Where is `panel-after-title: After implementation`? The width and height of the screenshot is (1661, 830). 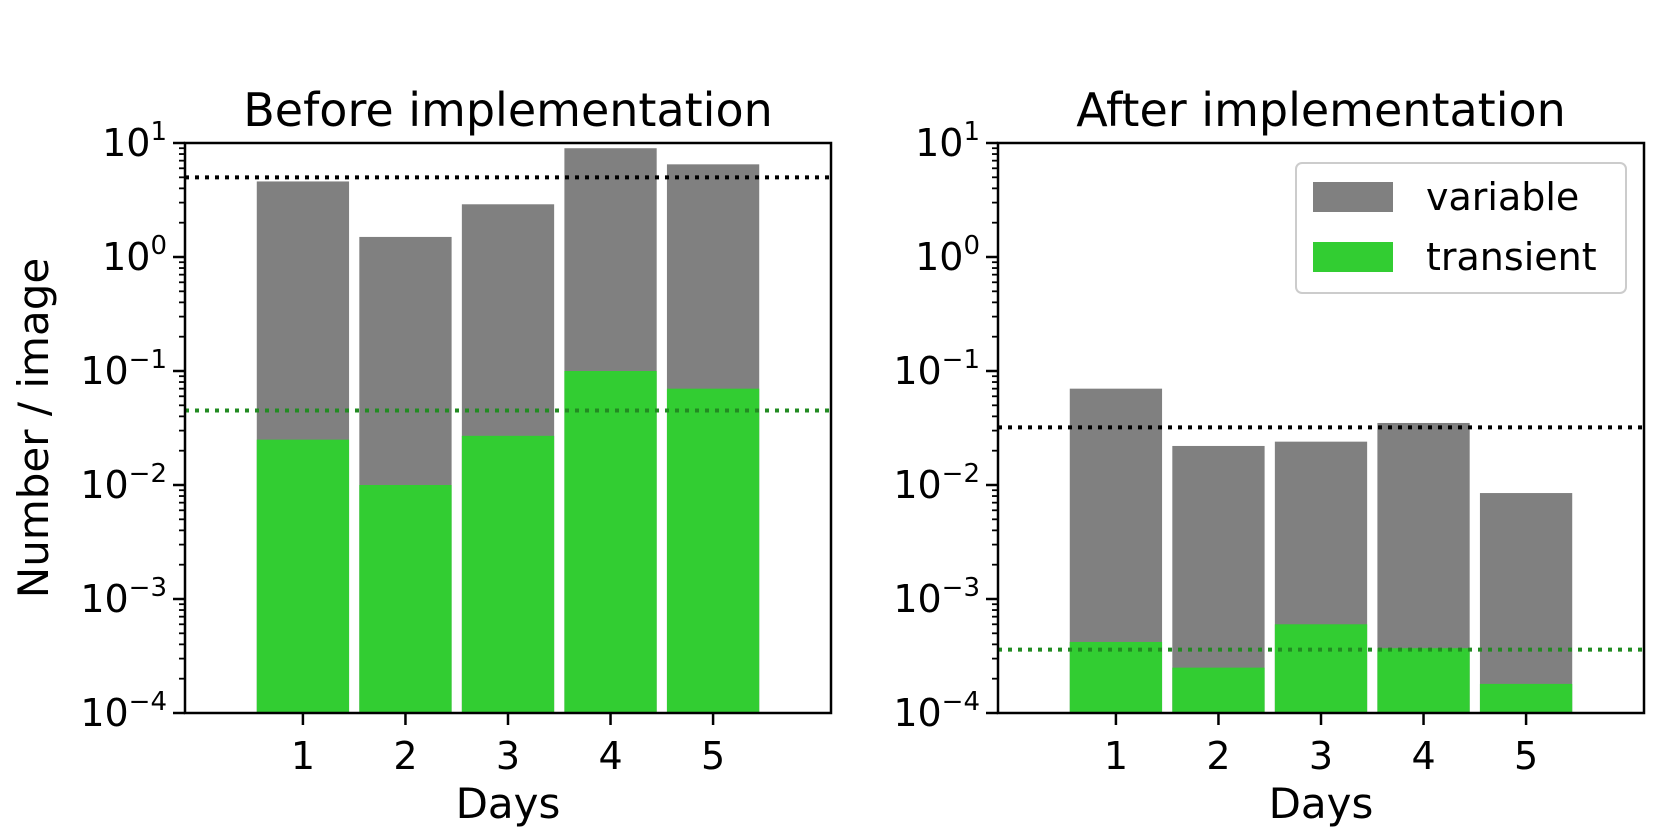 panel-after-title: After implementation is located at coordinates (1321, 110).